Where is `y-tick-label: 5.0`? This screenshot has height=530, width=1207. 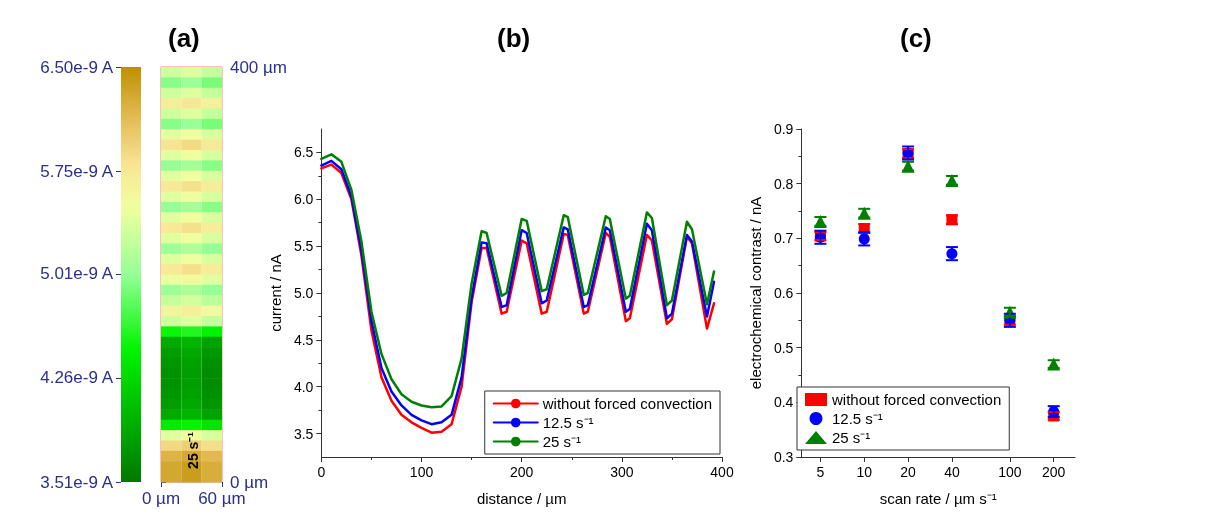
y-tick-label: 5.0 is located at coordinates (303, 293).